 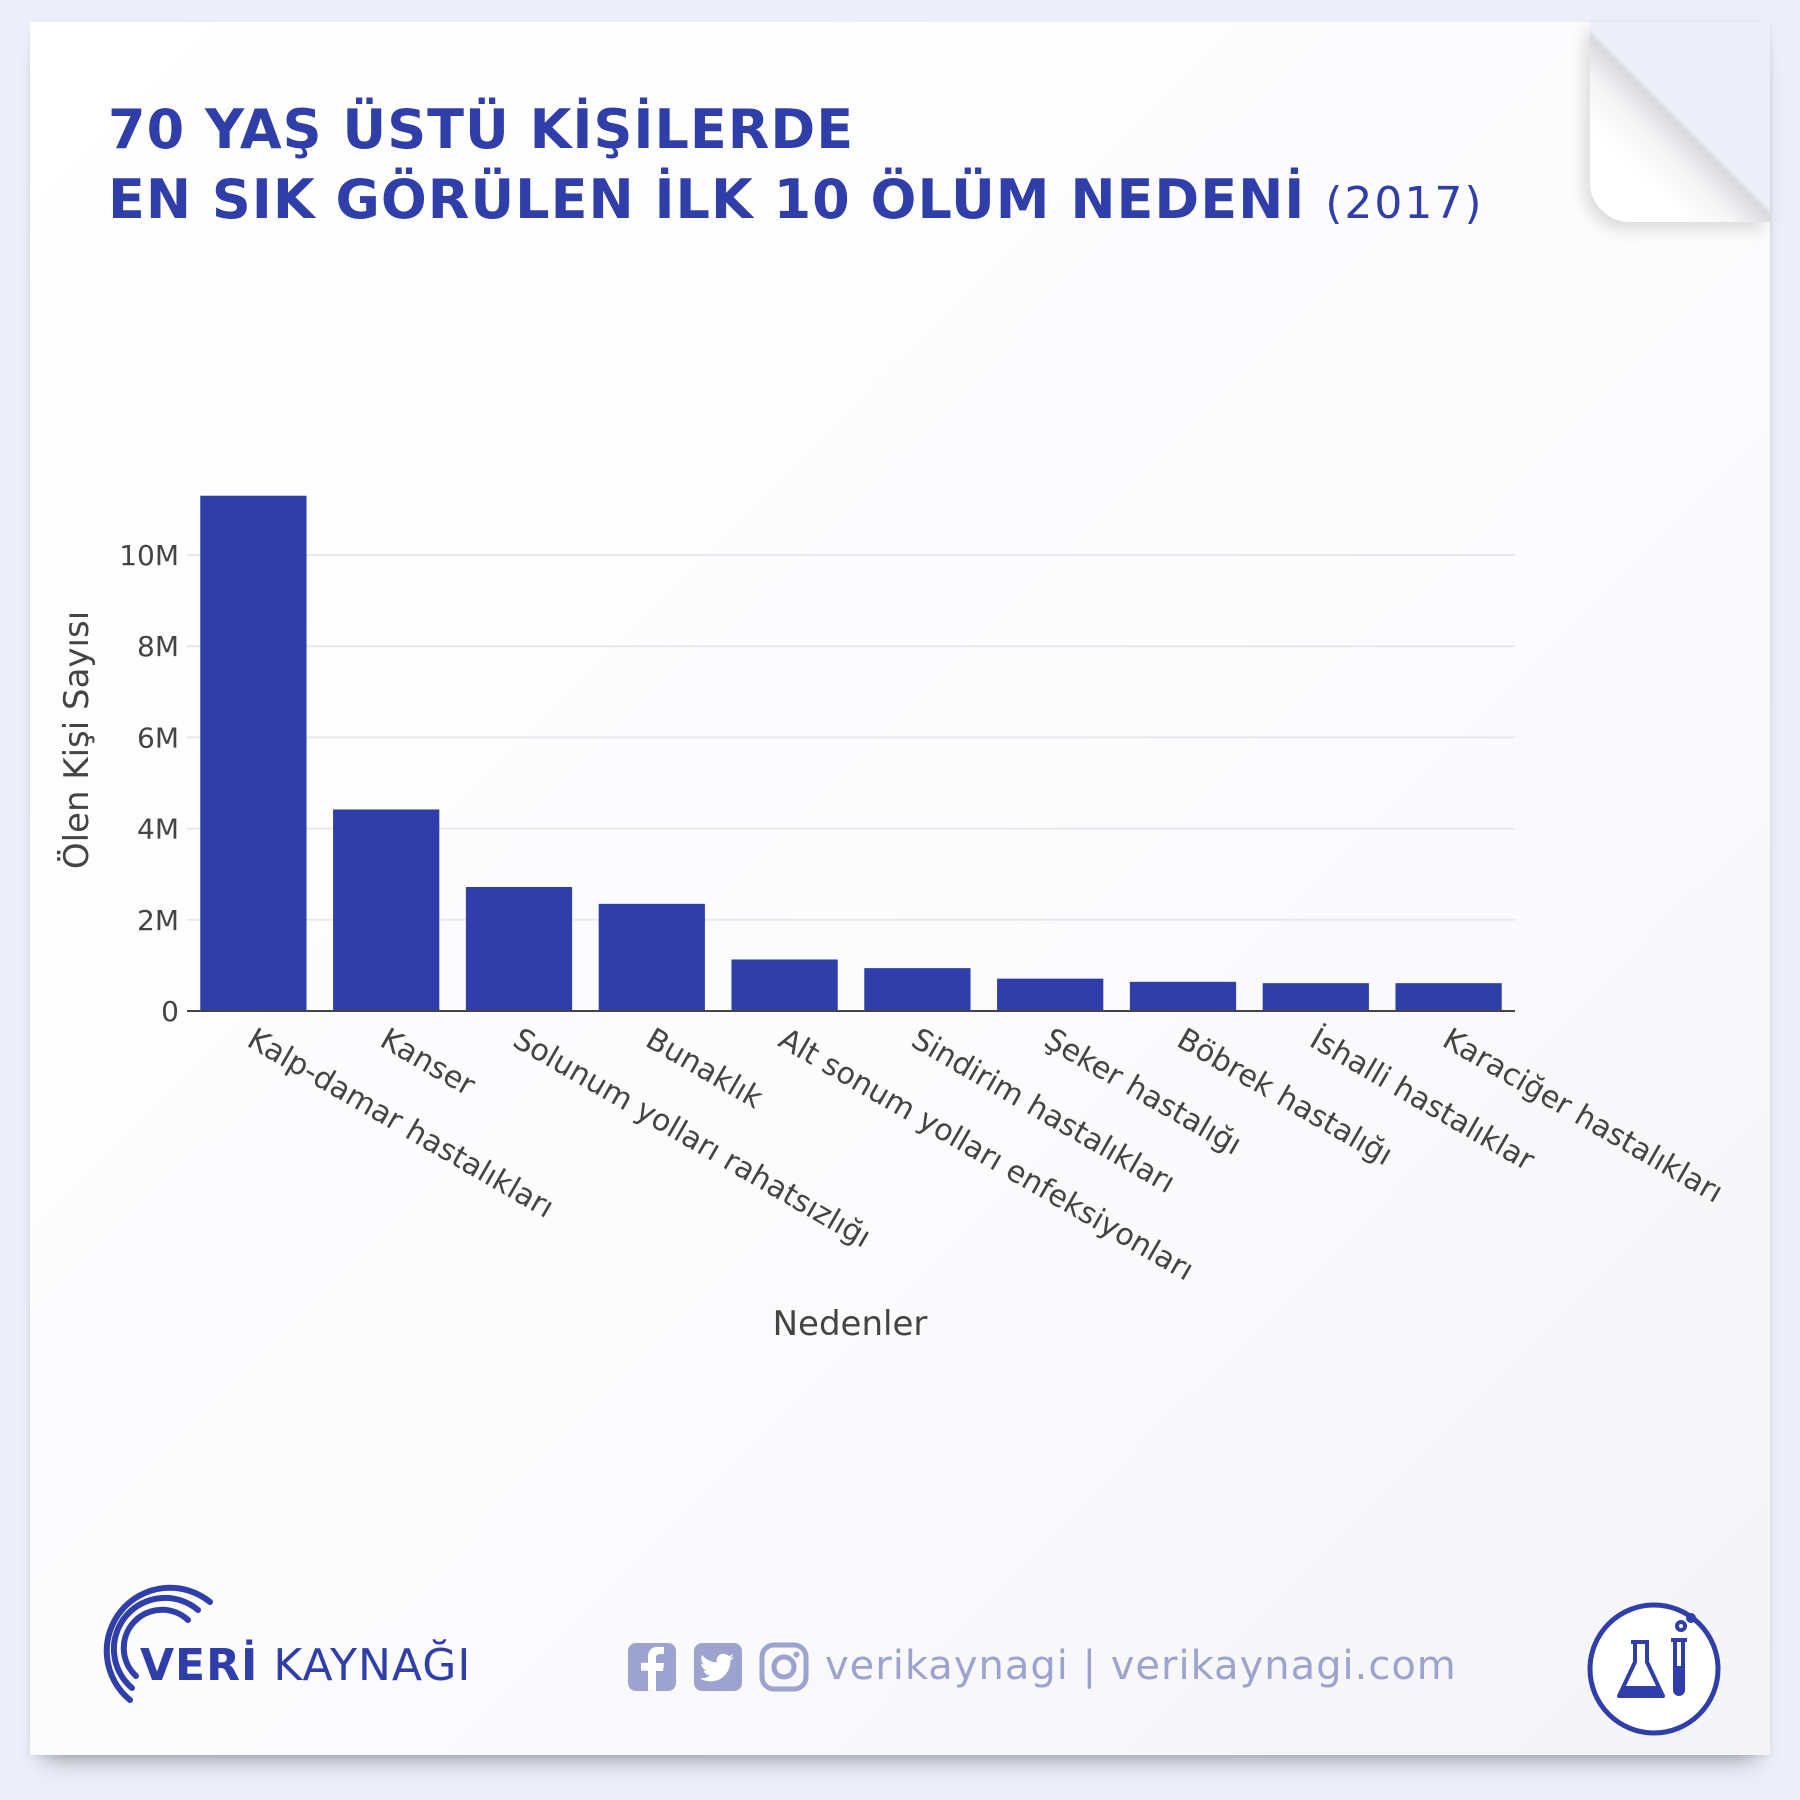 What do you see at coordinates (158, 829) in the screenshot?
I see `y-tick-label: 4M` at bounding box center [158, 829].